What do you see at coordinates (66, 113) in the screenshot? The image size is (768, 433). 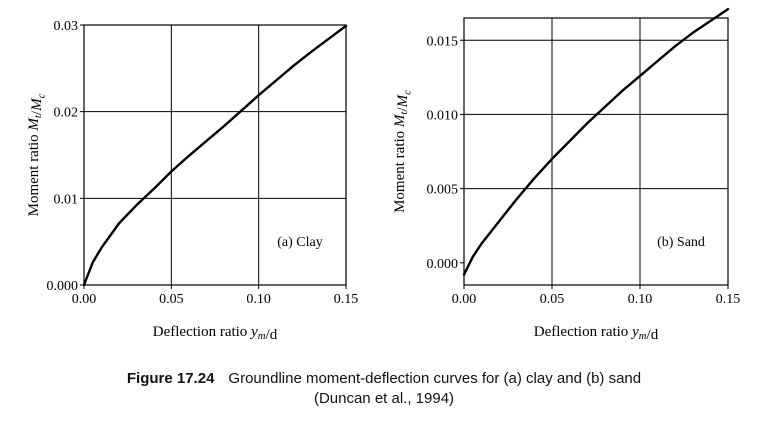 I see `y-tick-label: 0.02` at bounding box center [66, 113].